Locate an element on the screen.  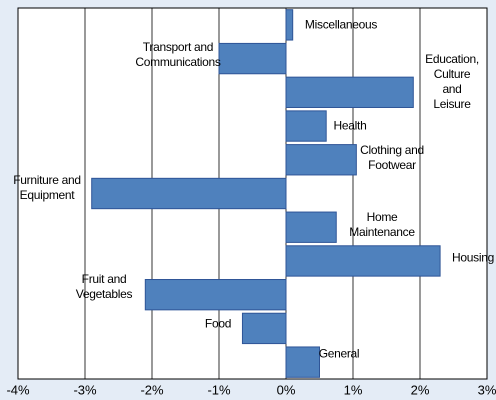
category-label: Clothing and Footwear is located at coordinates (392, 157).